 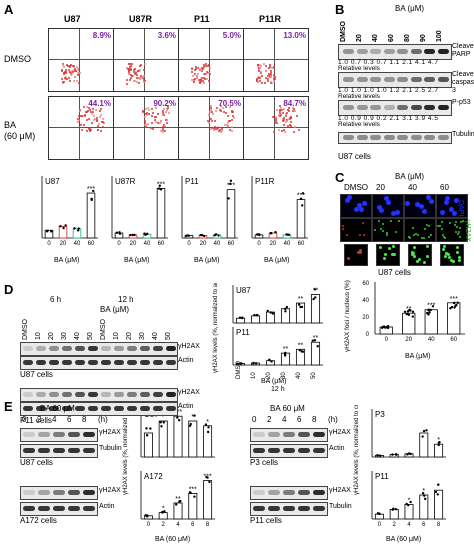 What do you see at coordinates (340, 506) in the screenshot?
I see `marker-label: Tubulin` at bounding box center [340, 506].